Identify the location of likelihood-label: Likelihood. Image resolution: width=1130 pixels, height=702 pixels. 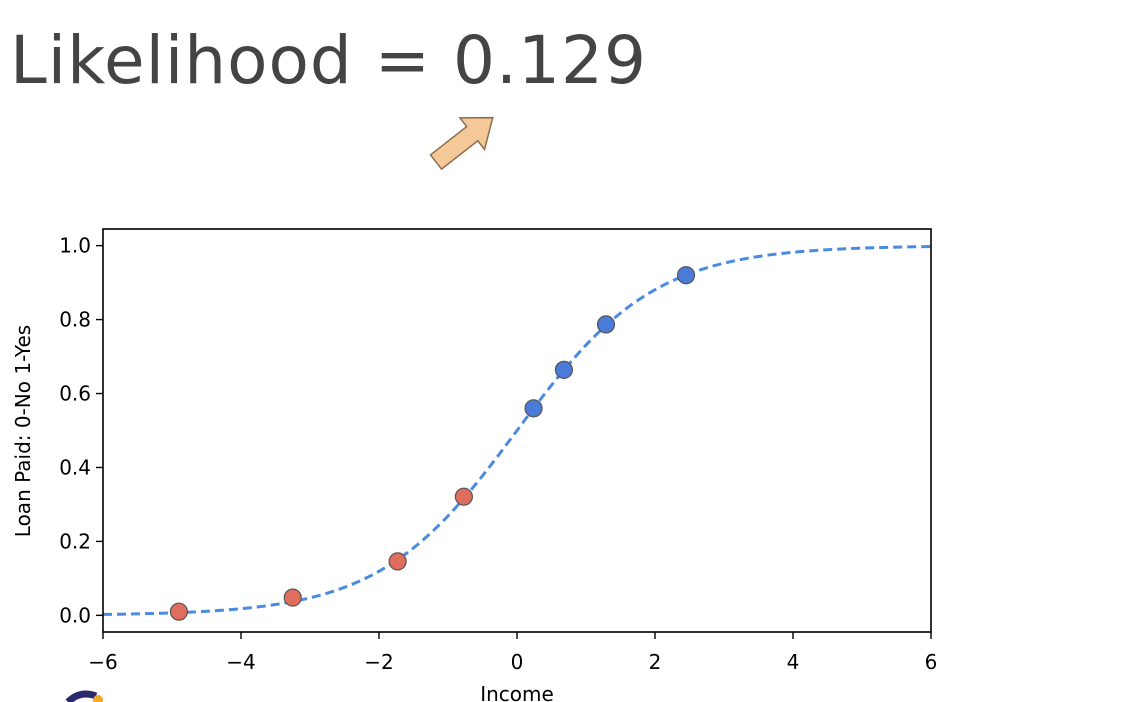
(181, 60).